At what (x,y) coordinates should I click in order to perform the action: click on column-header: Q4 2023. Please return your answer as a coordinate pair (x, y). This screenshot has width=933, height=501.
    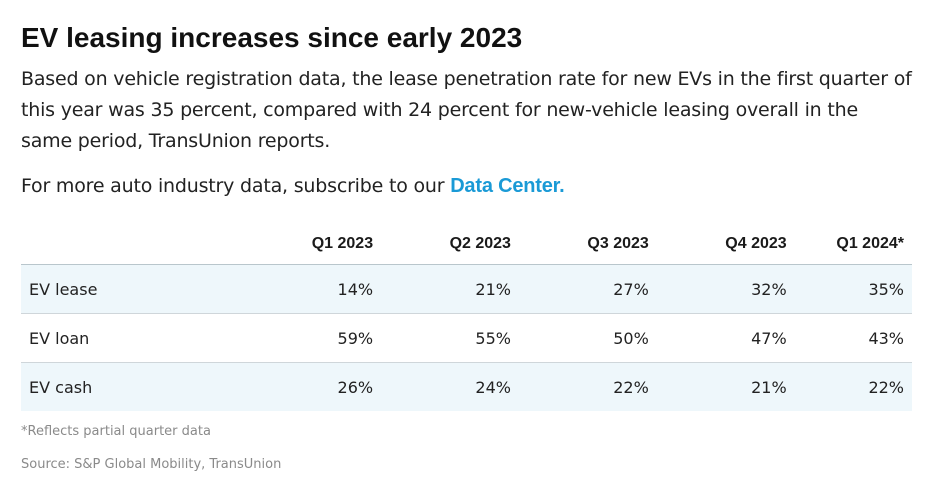
    Looking at the image, I should click on (756, 243).